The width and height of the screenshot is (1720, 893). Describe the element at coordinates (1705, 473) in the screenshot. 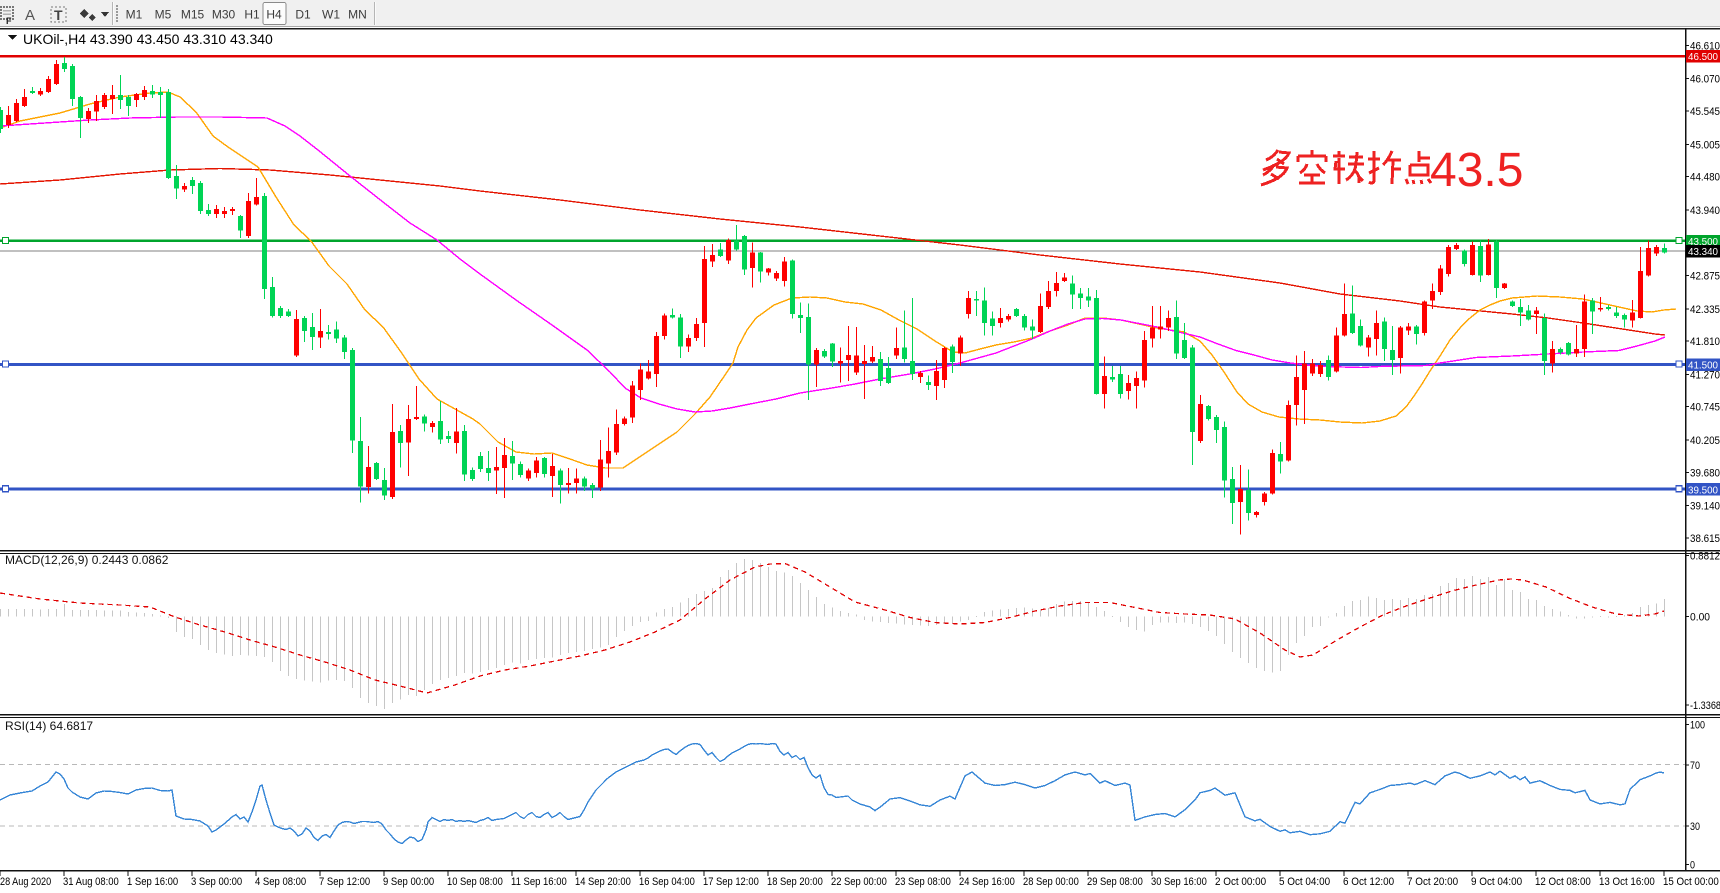

I see `svg-text: 39.680` at that location.